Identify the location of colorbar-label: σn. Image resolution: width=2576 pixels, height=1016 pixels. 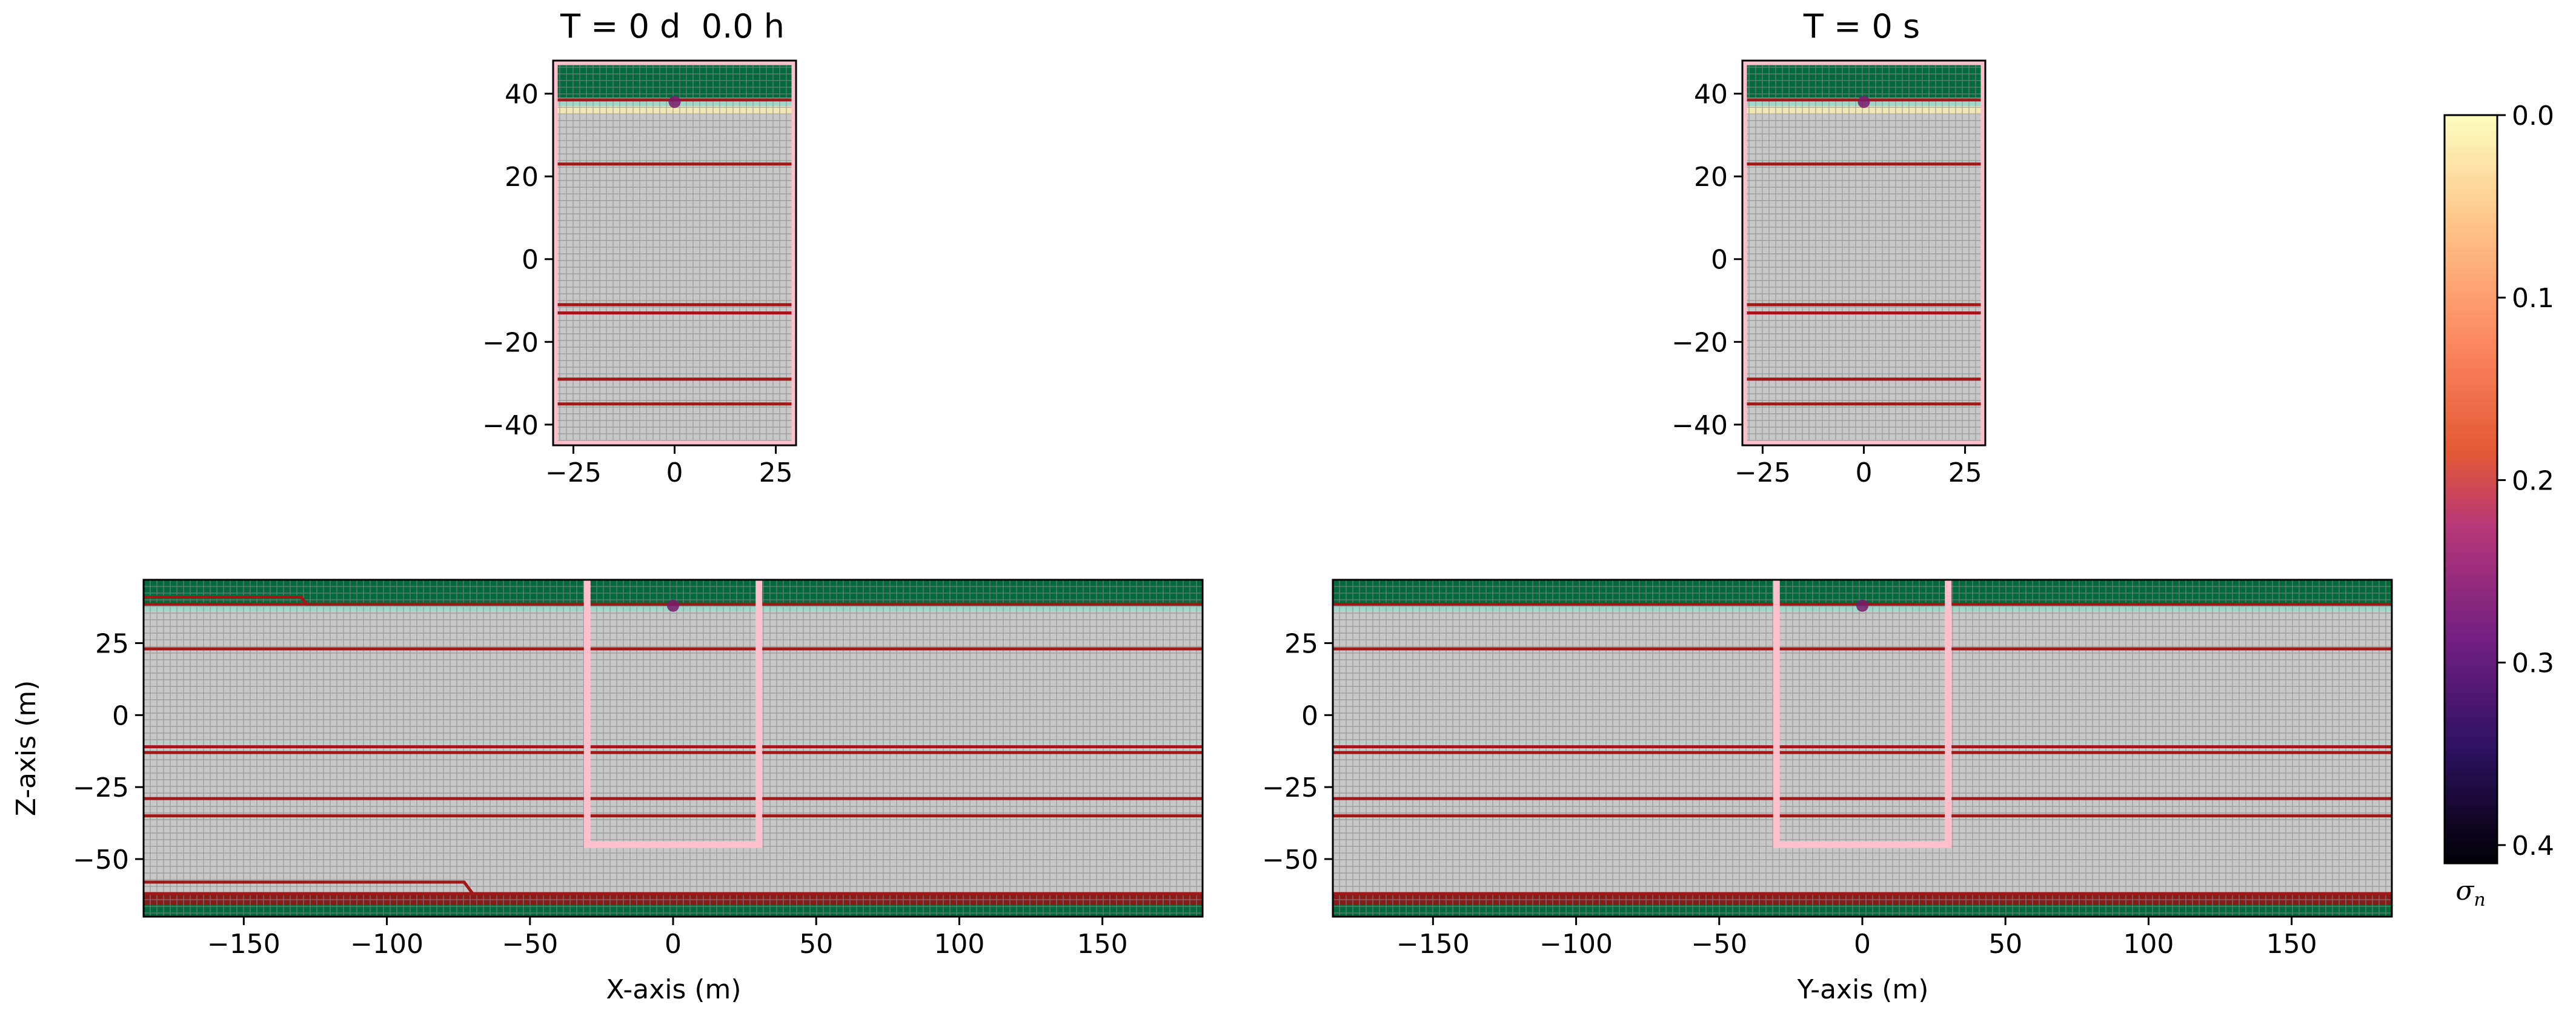
(2470, 893).